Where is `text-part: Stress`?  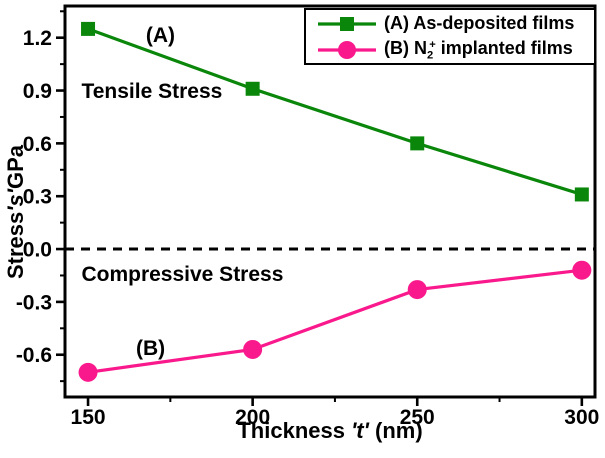
text-part: Stress is located at coordinates (15, 245).